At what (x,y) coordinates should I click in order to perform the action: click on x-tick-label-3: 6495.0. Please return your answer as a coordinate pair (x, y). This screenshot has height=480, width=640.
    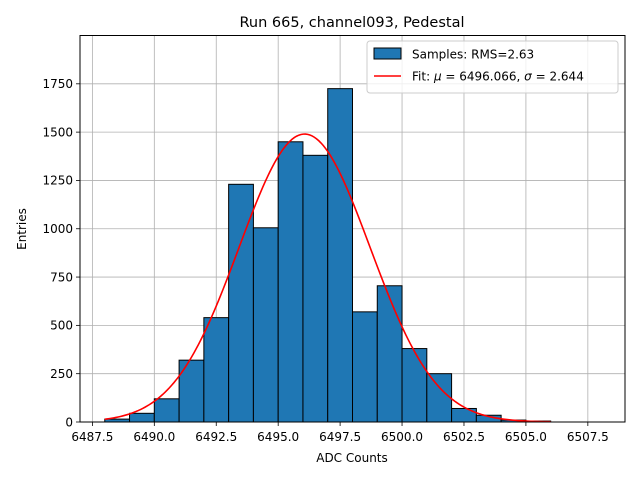
    Looking at the image, I should click on (278, 437).